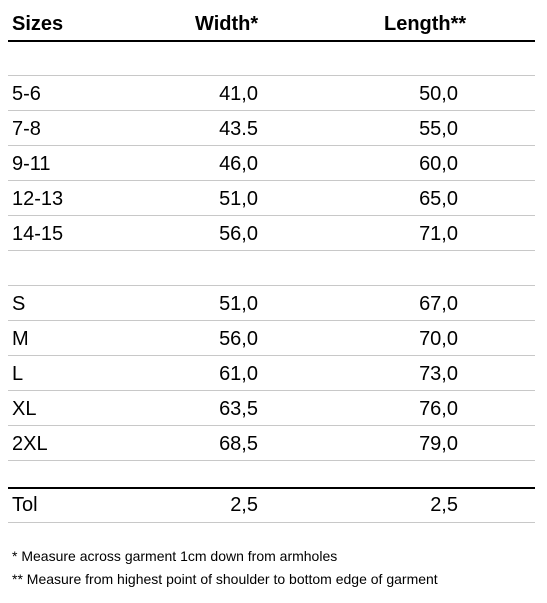  What do you see at coordinates (438, 409) in the screenshot?
I see `row-length: 76,0` at bounding box center [438, 409].